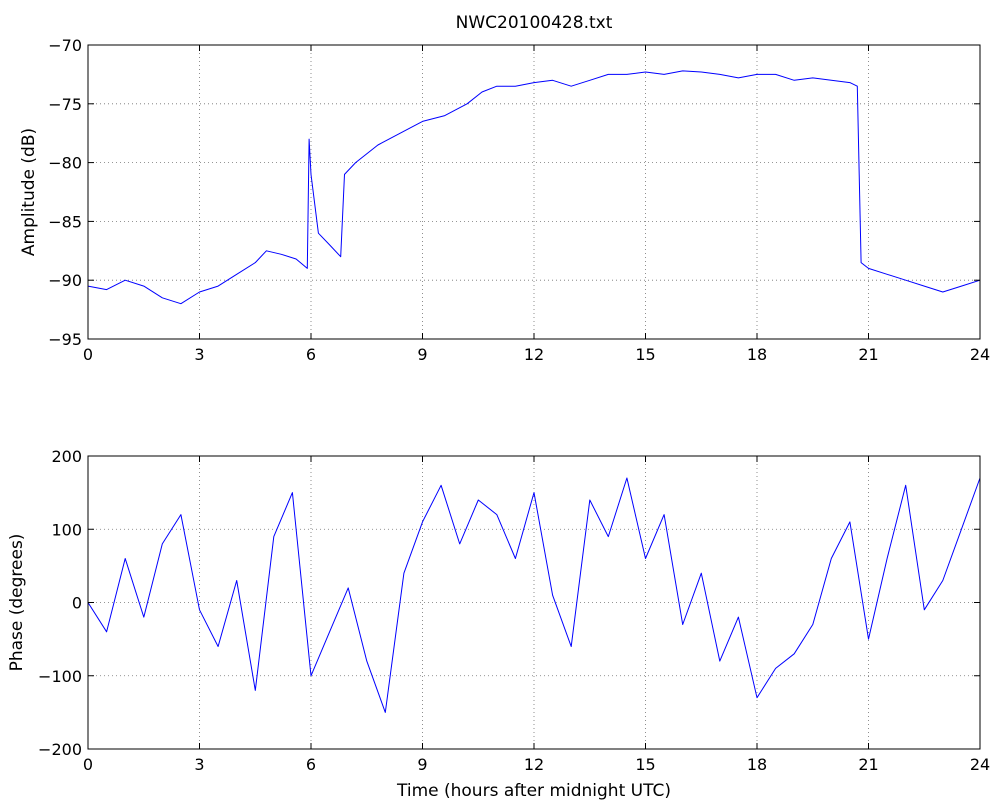 Image resolution: width=998 pixels, height=806 pixels. What do you see at coordinates (66, 529) in the screenshot?
I see `y-tick-label: 100` at bounding box center [66, 529].